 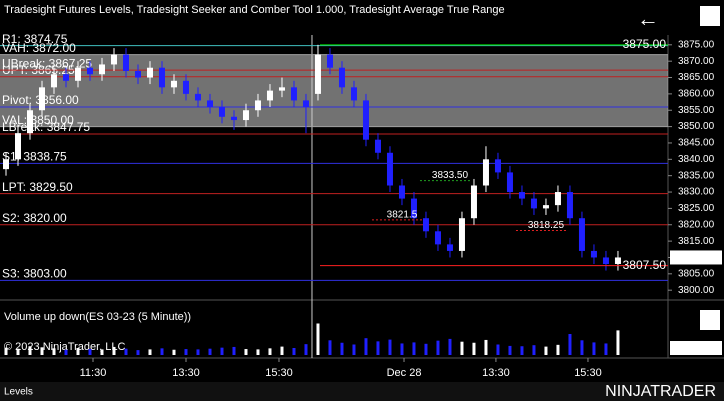 What do you see at coordinates (402, 214) in the screenshot?
I see `annotation-label: 3821.5` at bounding box center [402, 214].